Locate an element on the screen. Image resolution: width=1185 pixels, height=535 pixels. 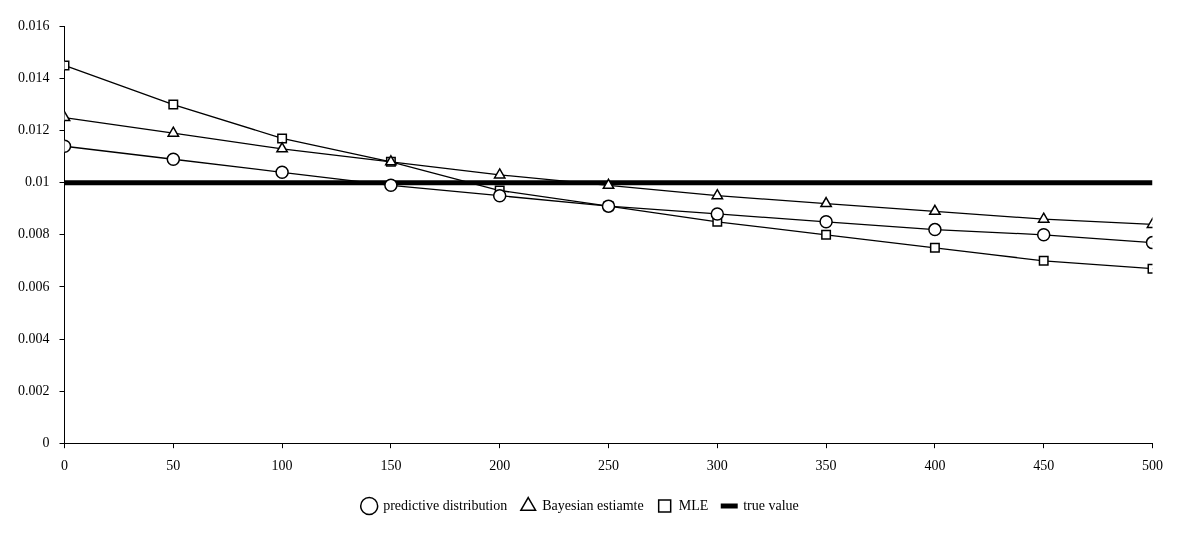
y-tick-label: 0.002 is located at coordinates (34, 390).